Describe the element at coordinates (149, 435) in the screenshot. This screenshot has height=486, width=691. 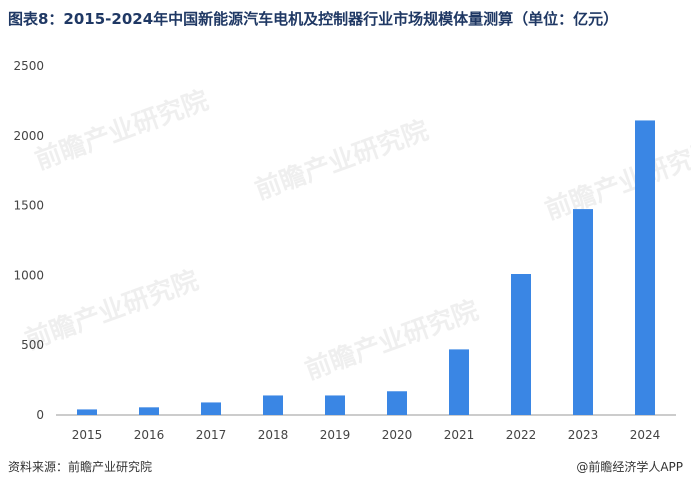
I see `x-tick-label: 2016` at that location.